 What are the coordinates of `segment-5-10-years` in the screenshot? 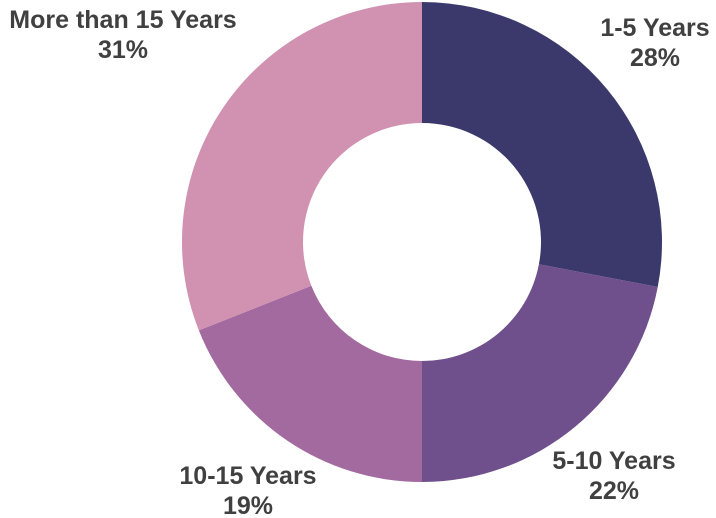 It's located at (540, 373).